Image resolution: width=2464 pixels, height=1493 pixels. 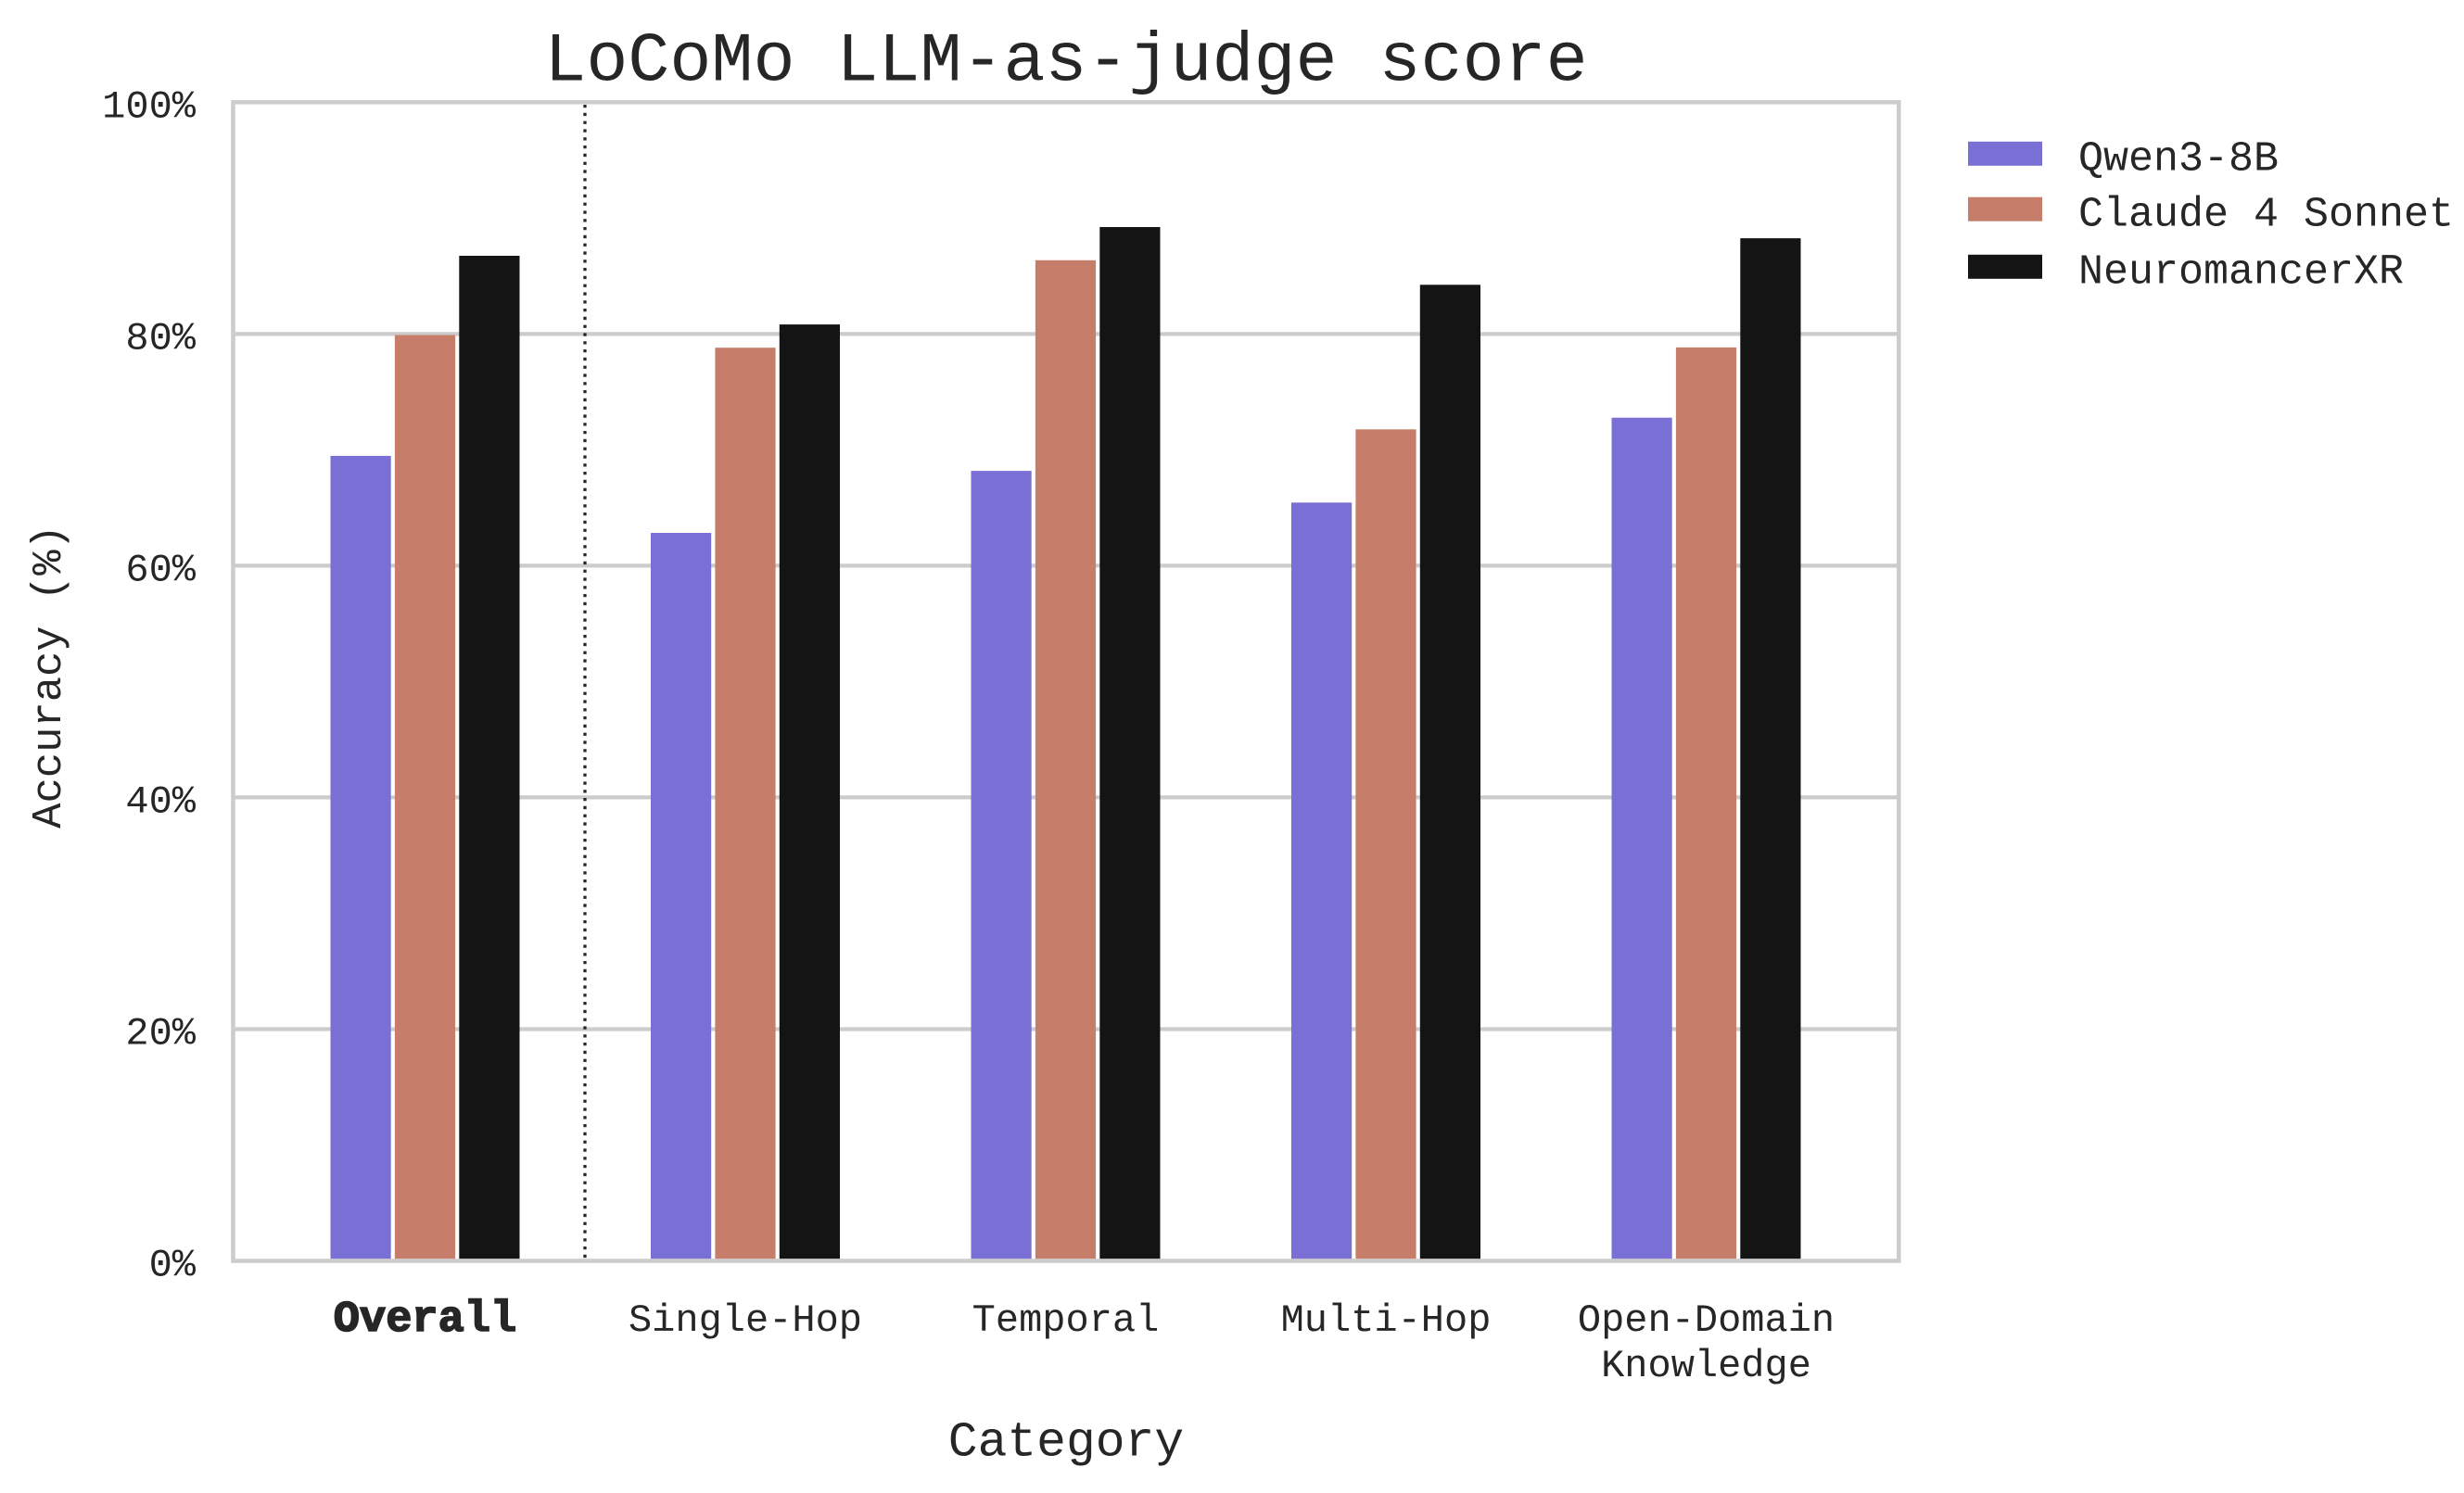 What do you see at coordinates (1065, 62) in the screenshot?
I see `svg-text: LoCoMo LLM-as-judge score` at bounding box center [1065, 62].